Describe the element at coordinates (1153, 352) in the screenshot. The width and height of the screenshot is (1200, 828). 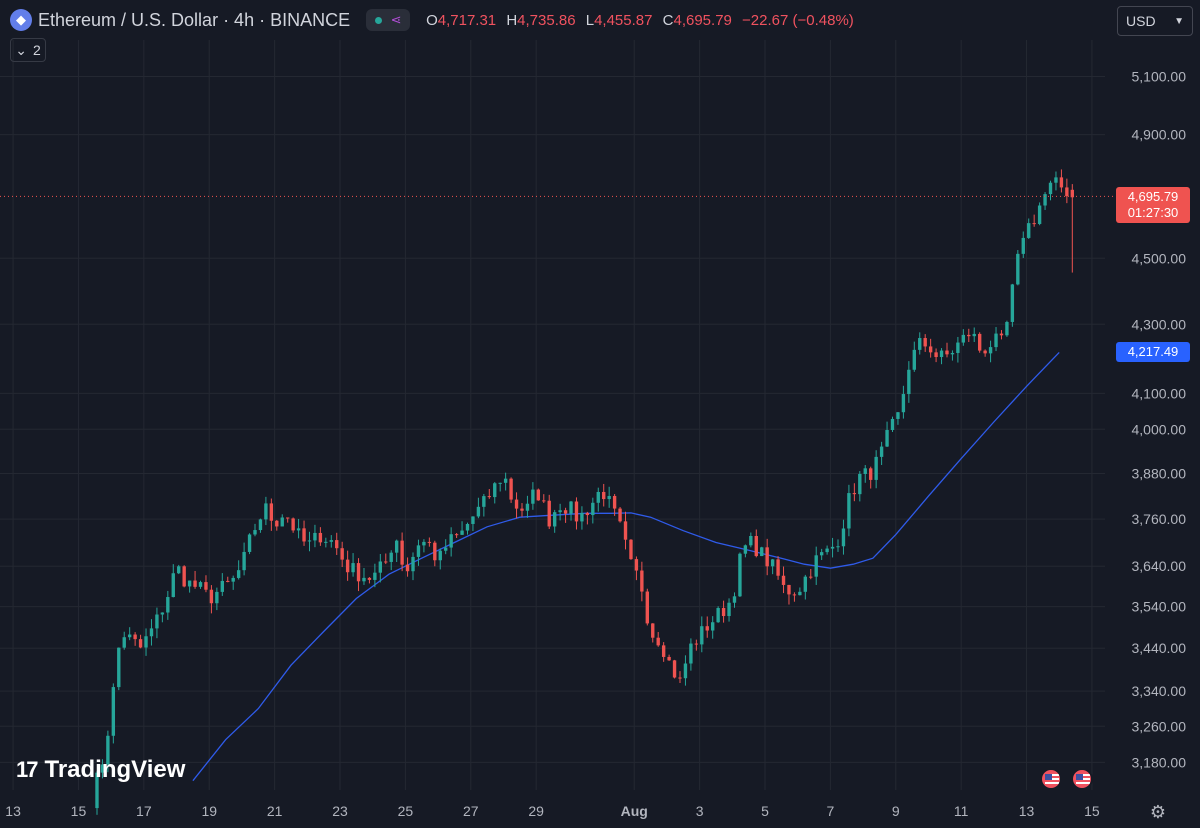
I see `ma-price-tag: 4,217.49` at that location.